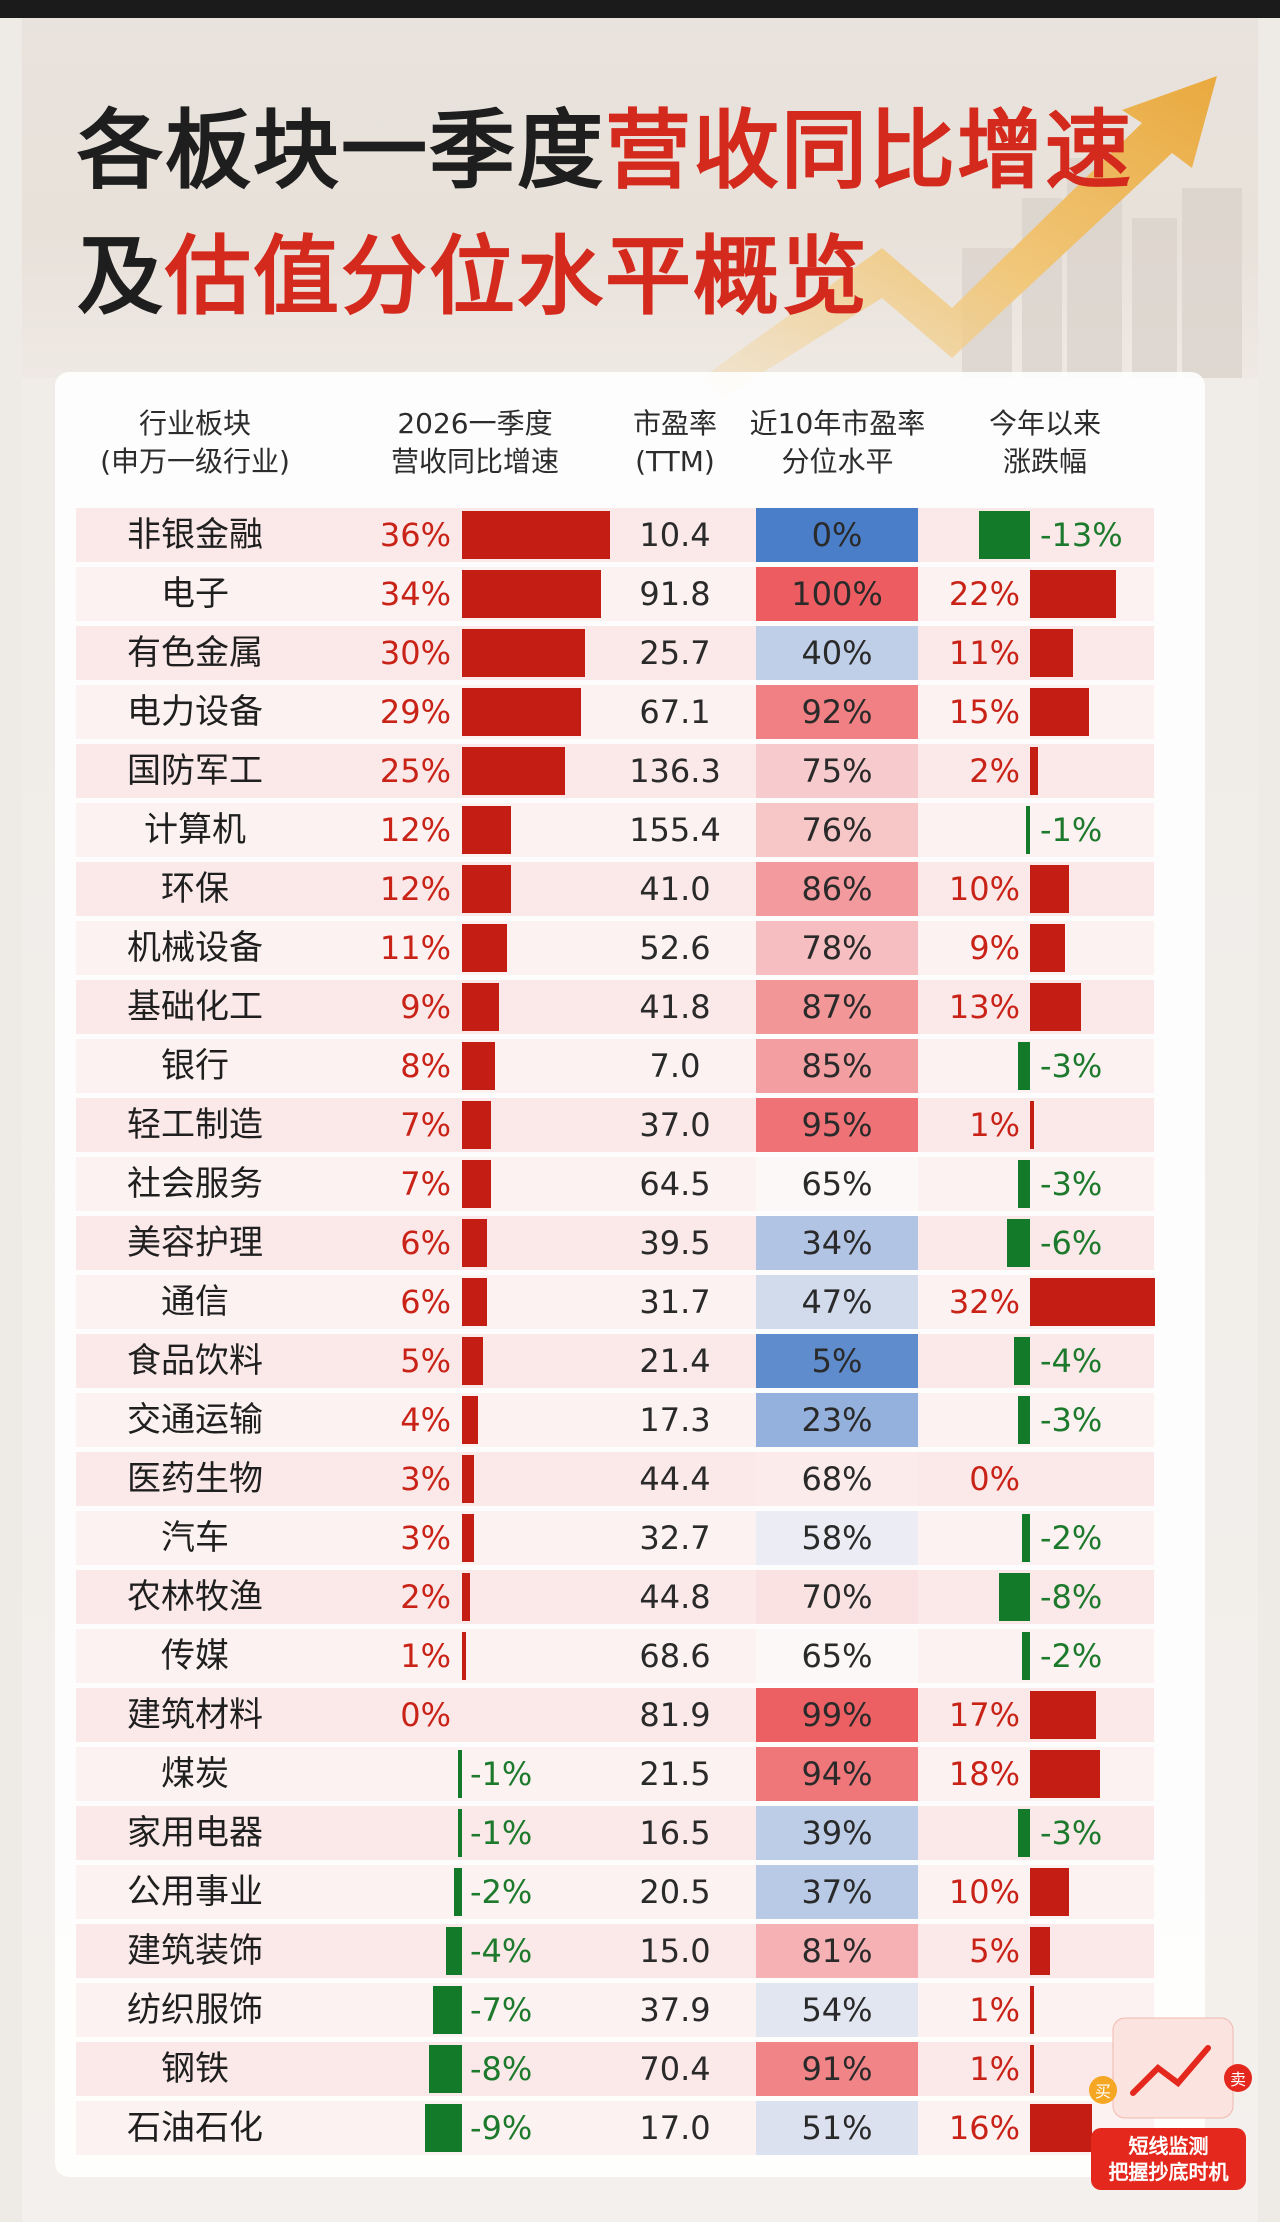 The height and width of the screenshot is (2222, 1280). I want to click on pe-value: 44.8, so click(675, 1597).